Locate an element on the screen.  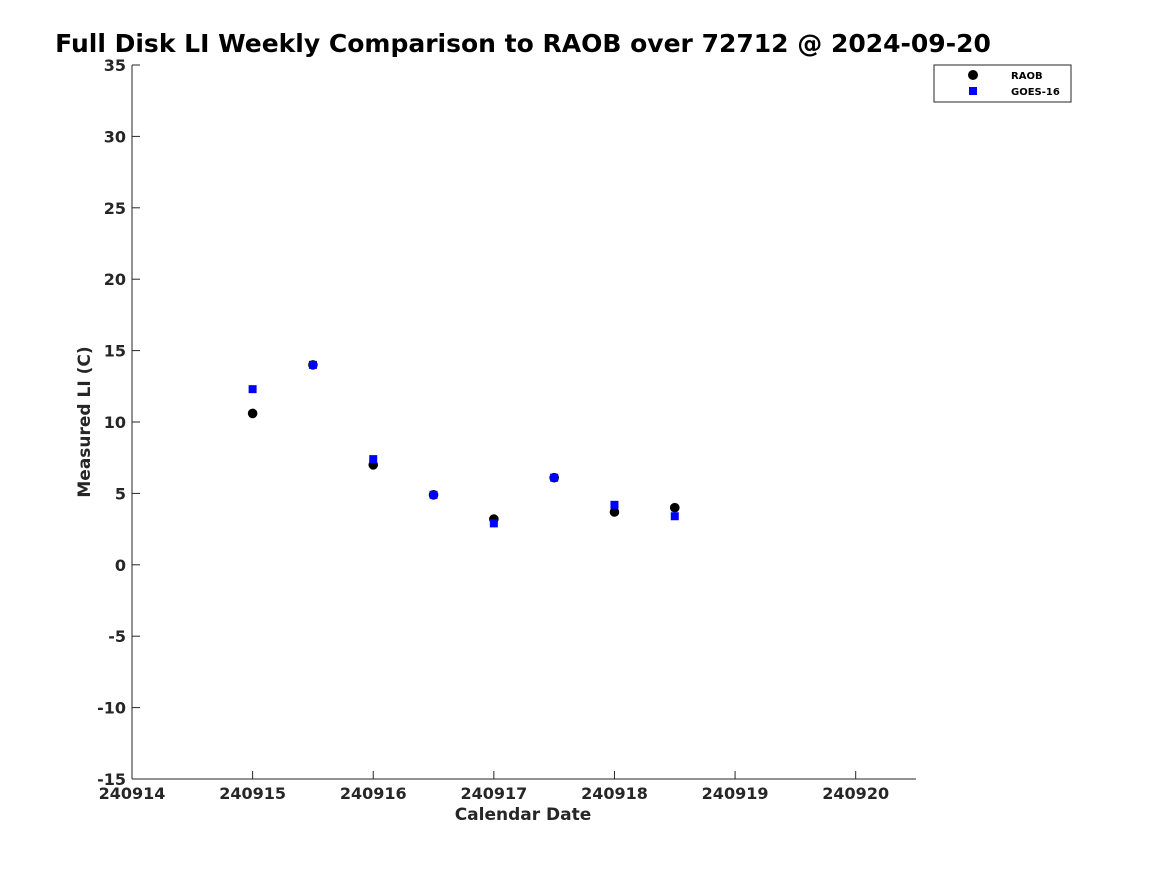
x-tick-label: 240918 is located at coordinates (614, 793).